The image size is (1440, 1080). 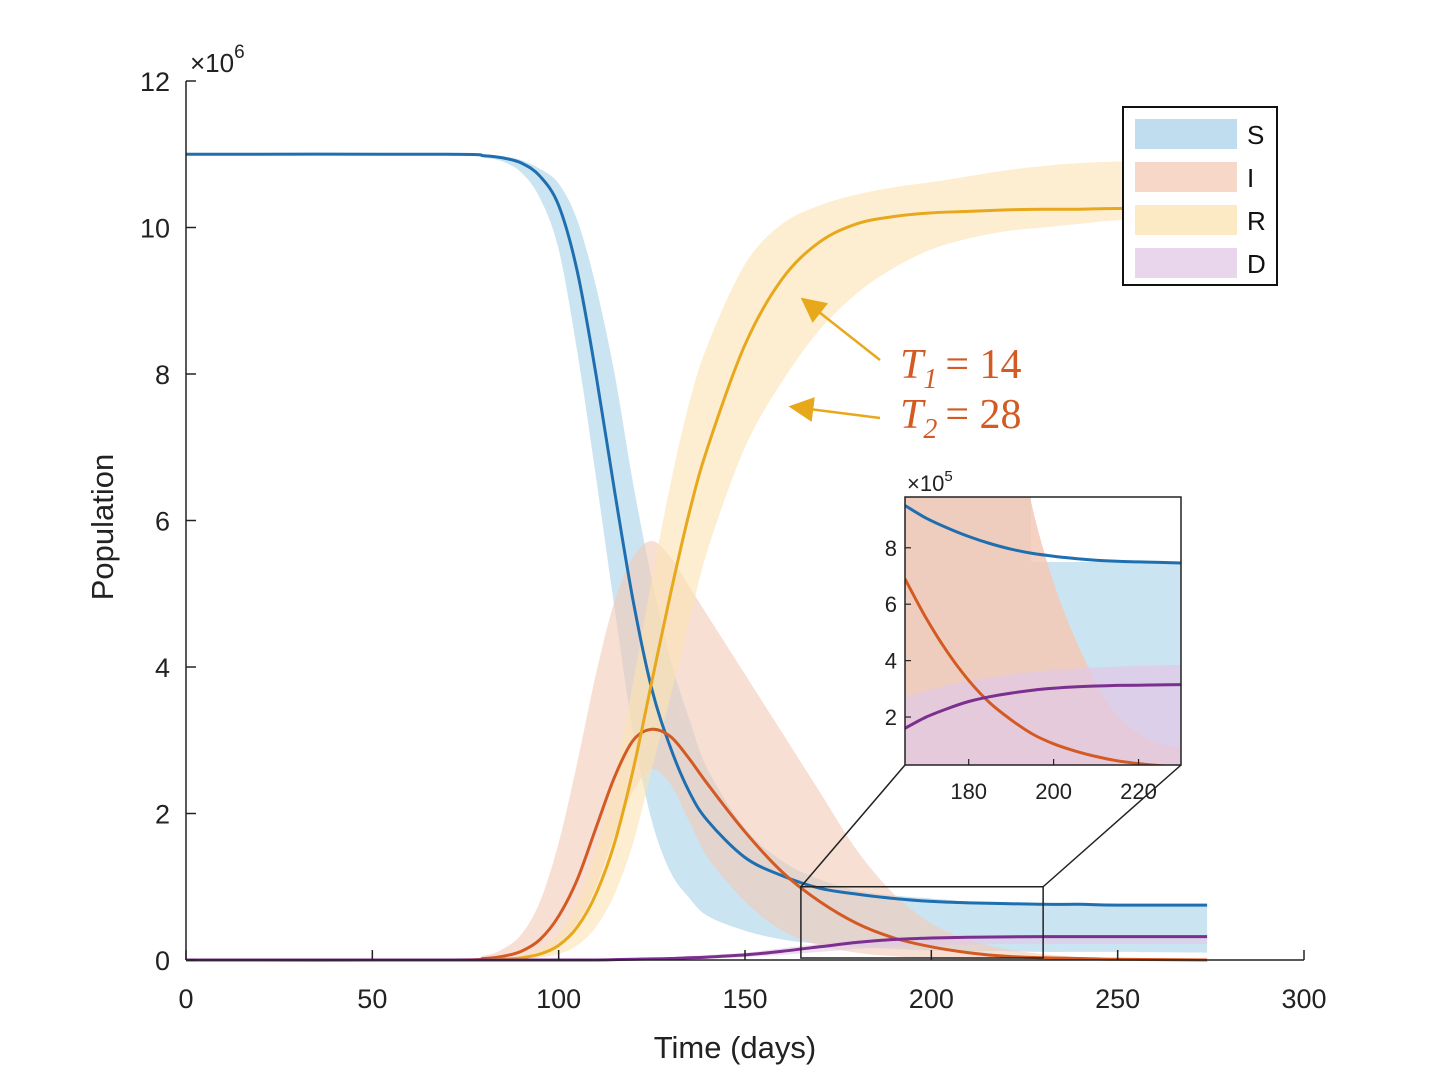 I want to click on x-tick-label: 200, so click(x=931, y=999).